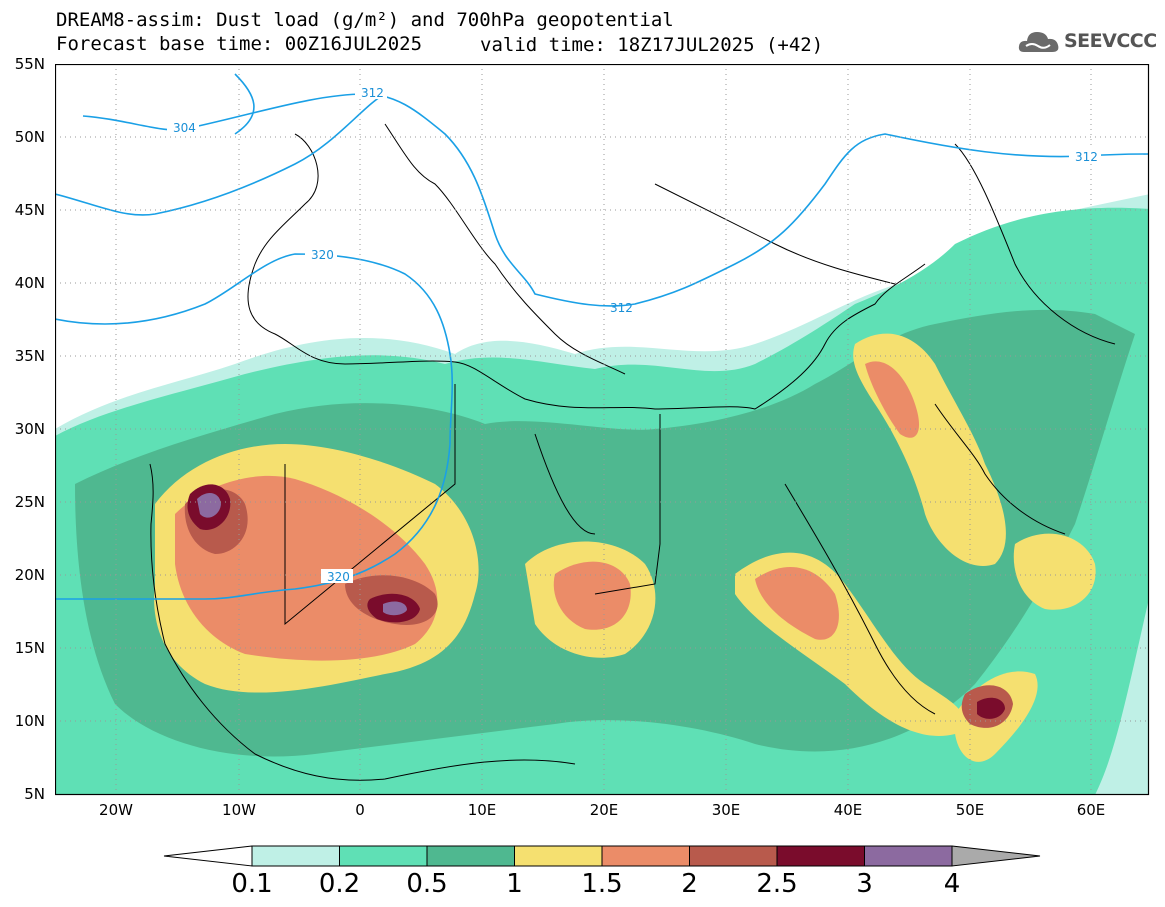  I want to click on cloud-logo-icon, so click(1038, 42).